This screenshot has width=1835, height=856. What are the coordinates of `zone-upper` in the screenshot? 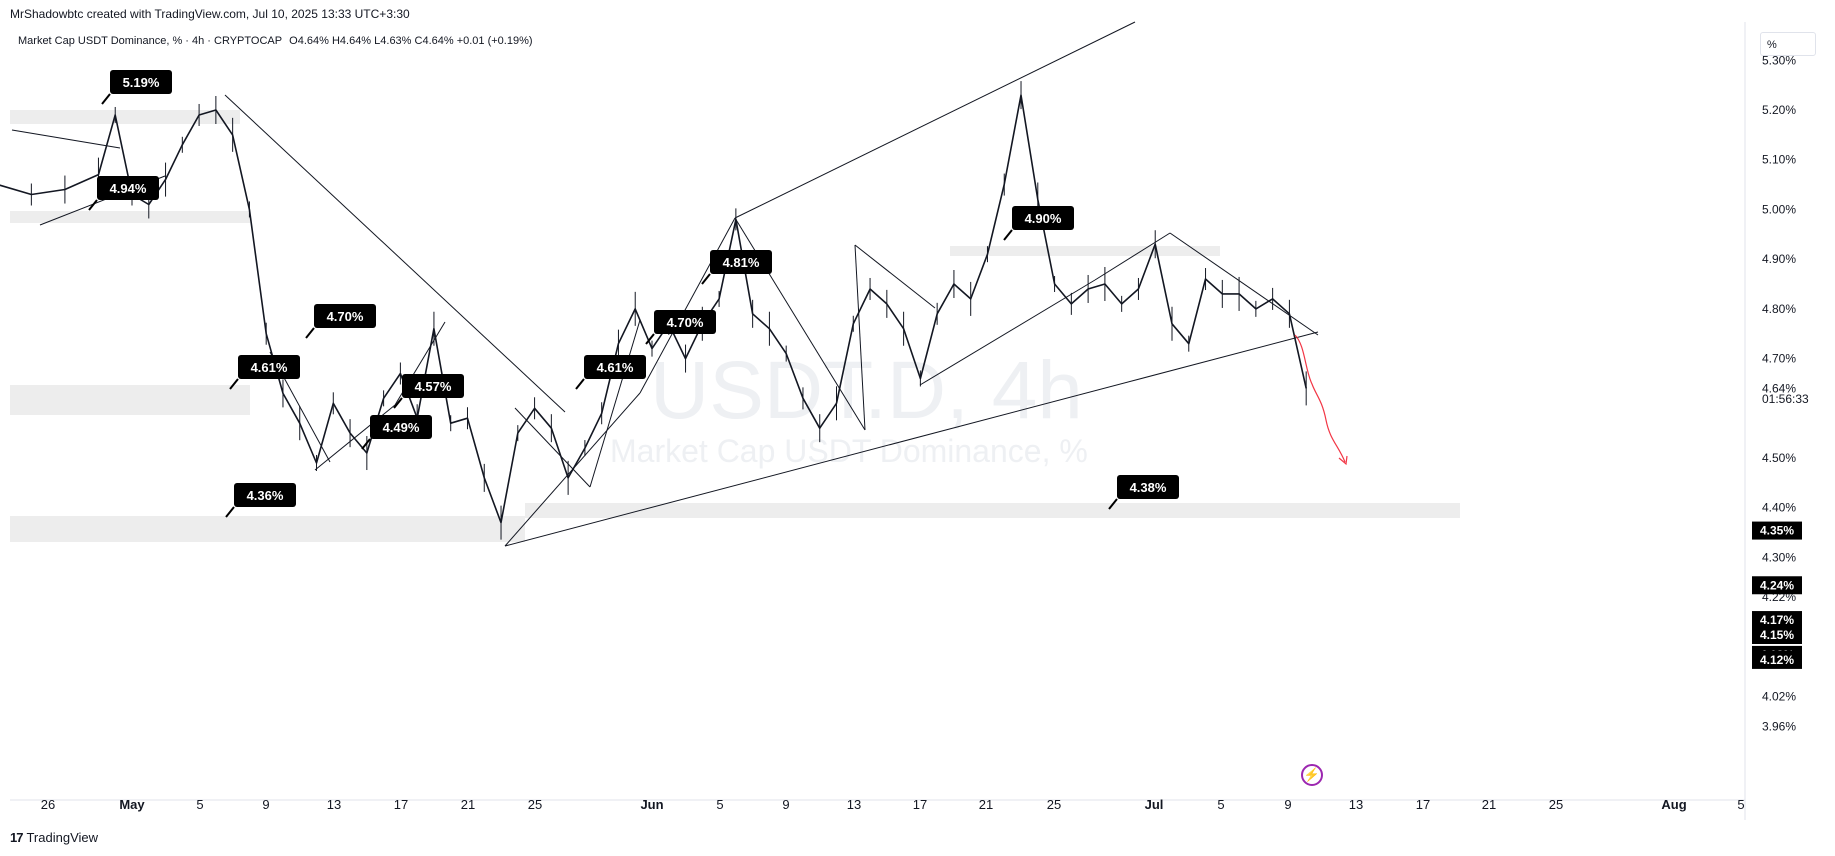 It's located at (130, 217).